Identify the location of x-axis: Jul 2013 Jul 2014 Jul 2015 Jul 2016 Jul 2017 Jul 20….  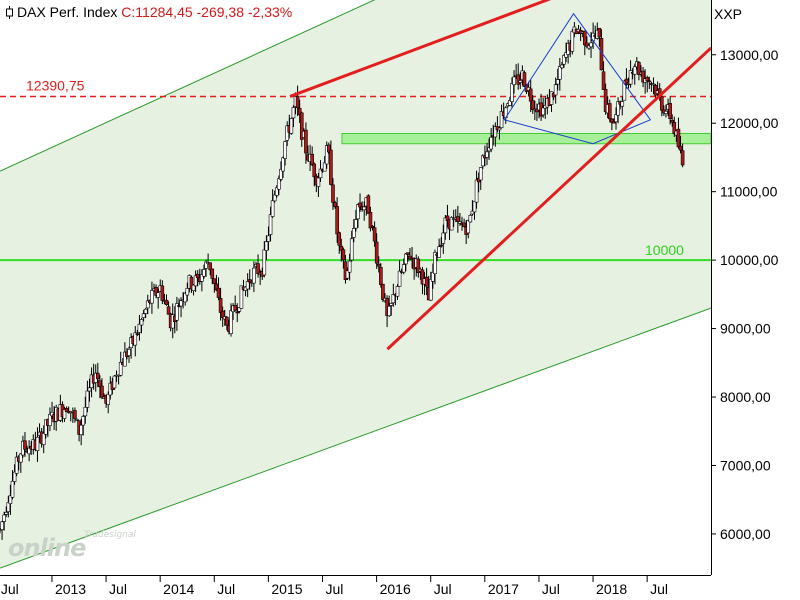
(334, 586).